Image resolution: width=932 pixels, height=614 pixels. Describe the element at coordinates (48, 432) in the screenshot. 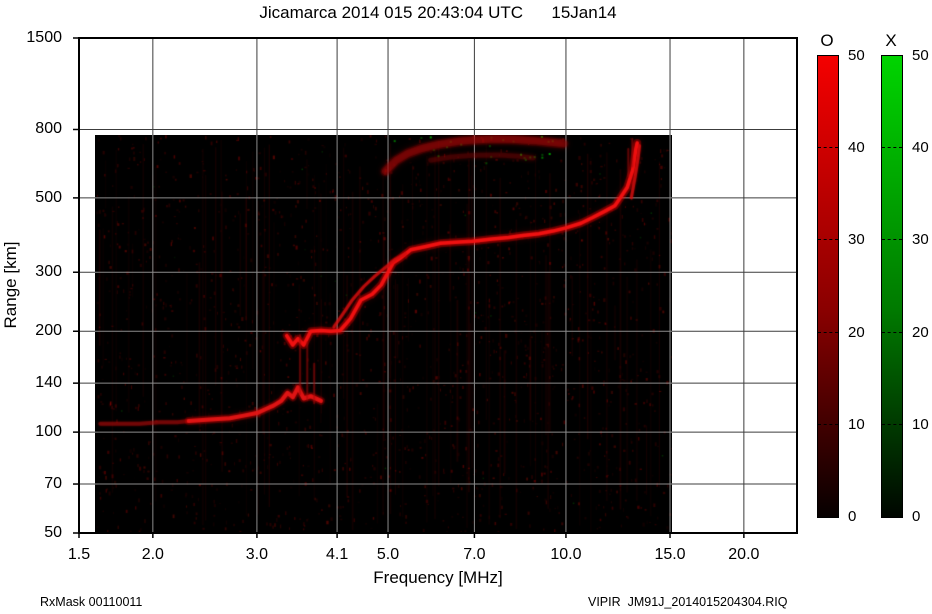

I see `y-tick-label: 100` at that location.